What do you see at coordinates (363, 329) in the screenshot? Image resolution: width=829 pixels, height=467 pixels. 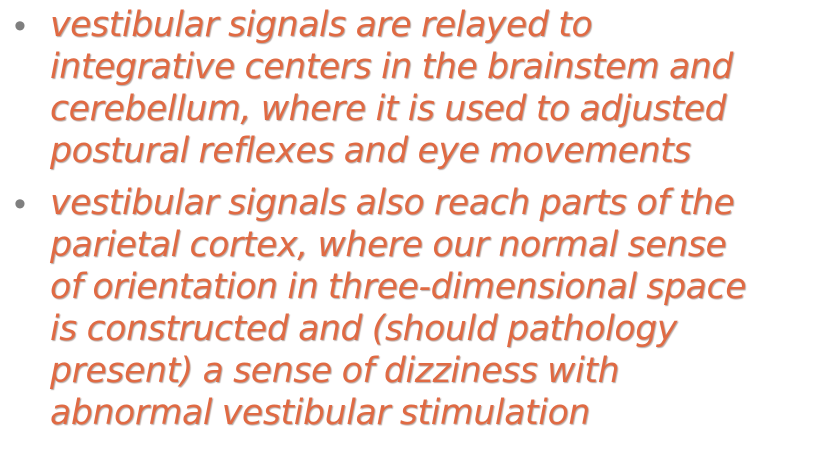 I see `bullet-2-line-4: is constructed and (should pathology` at bounding box center [363, 329].